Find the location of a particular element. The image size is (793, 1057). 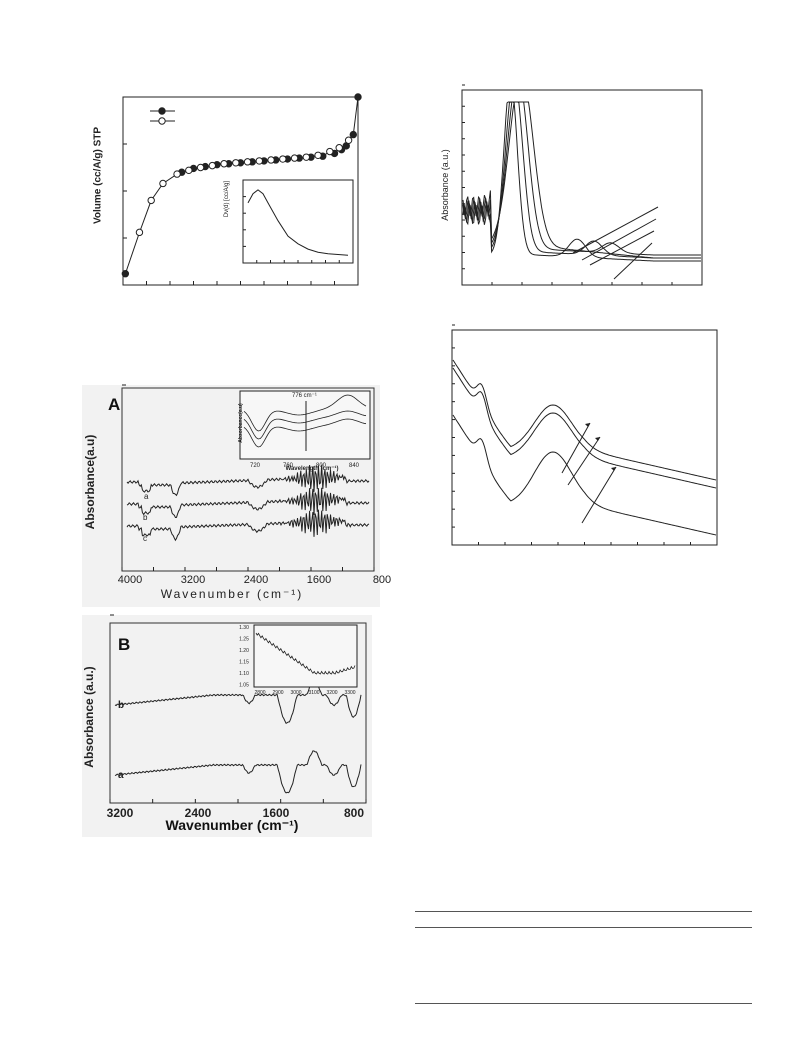

ftir-a-series-label-a: a is located at coordinates (146, 496).